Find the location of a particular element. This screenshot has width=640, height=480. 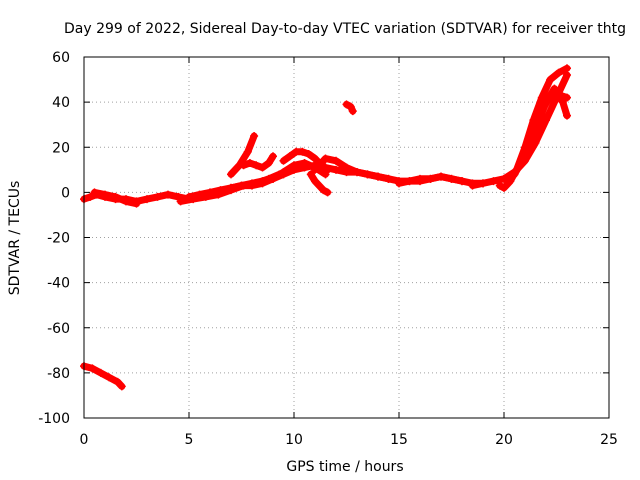

y-tick-labels: -100 -80 -60 -40 -20 0 20 40 60 is located at coordinates (54, 238).